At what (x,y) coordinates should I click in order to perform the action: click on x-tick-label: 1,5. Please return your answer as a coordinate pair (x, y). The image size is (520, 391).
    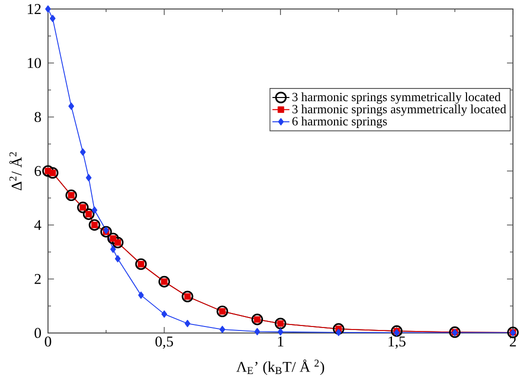
    Looking at the image, I should click on (397, 342).